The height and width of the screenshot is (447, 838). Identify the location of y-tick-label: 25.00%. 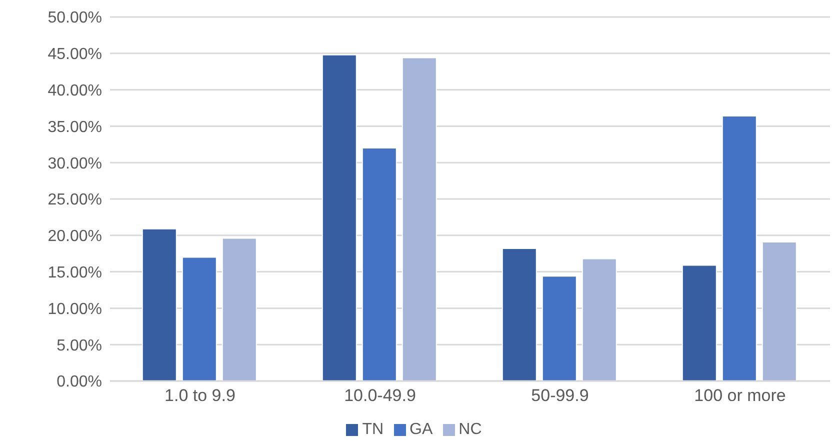
(75, 200).